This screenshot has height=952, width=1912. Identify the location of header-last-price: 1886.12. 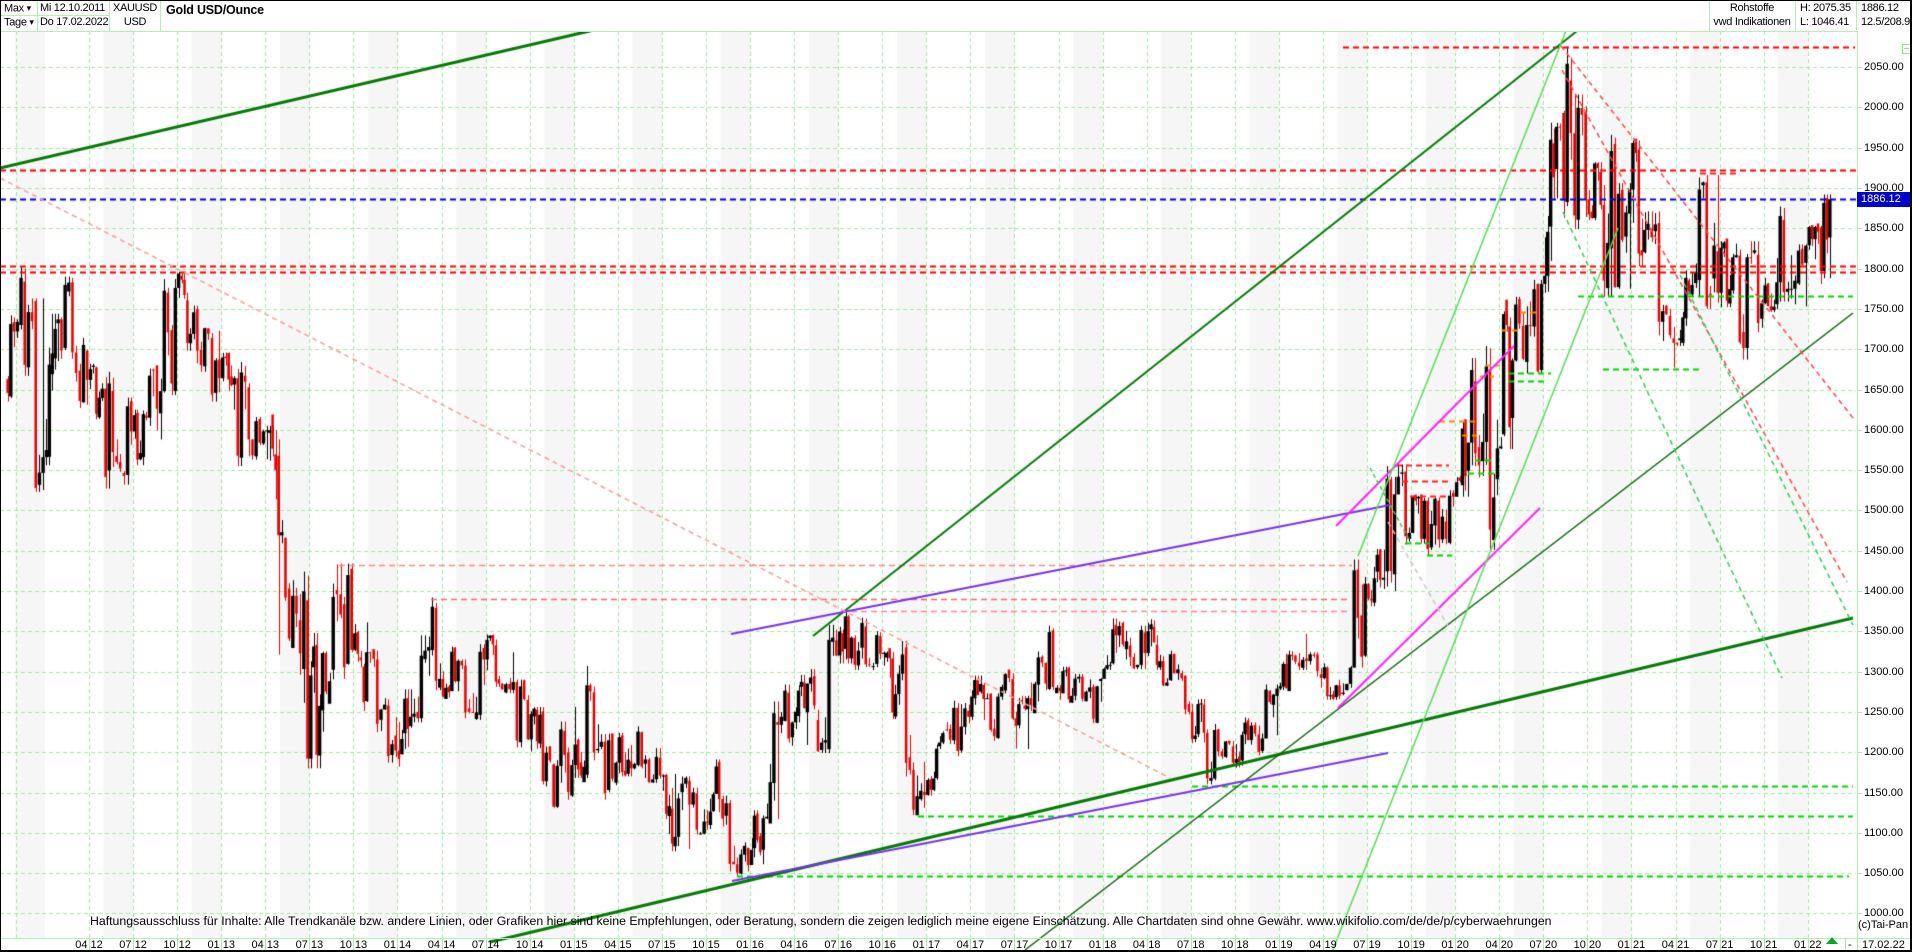
(1880, 8).